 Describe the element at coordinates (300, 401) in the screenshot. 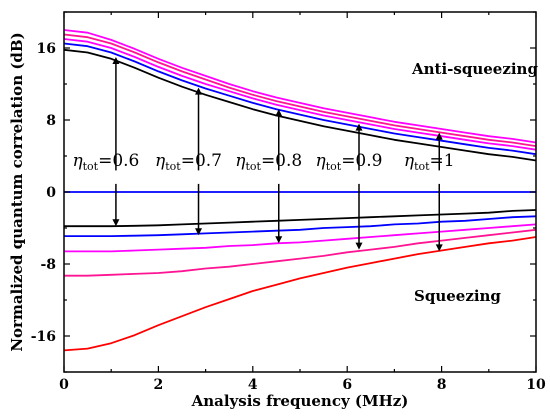

I see `x-axis-title: Analysis frequency (MHz)` at that location.